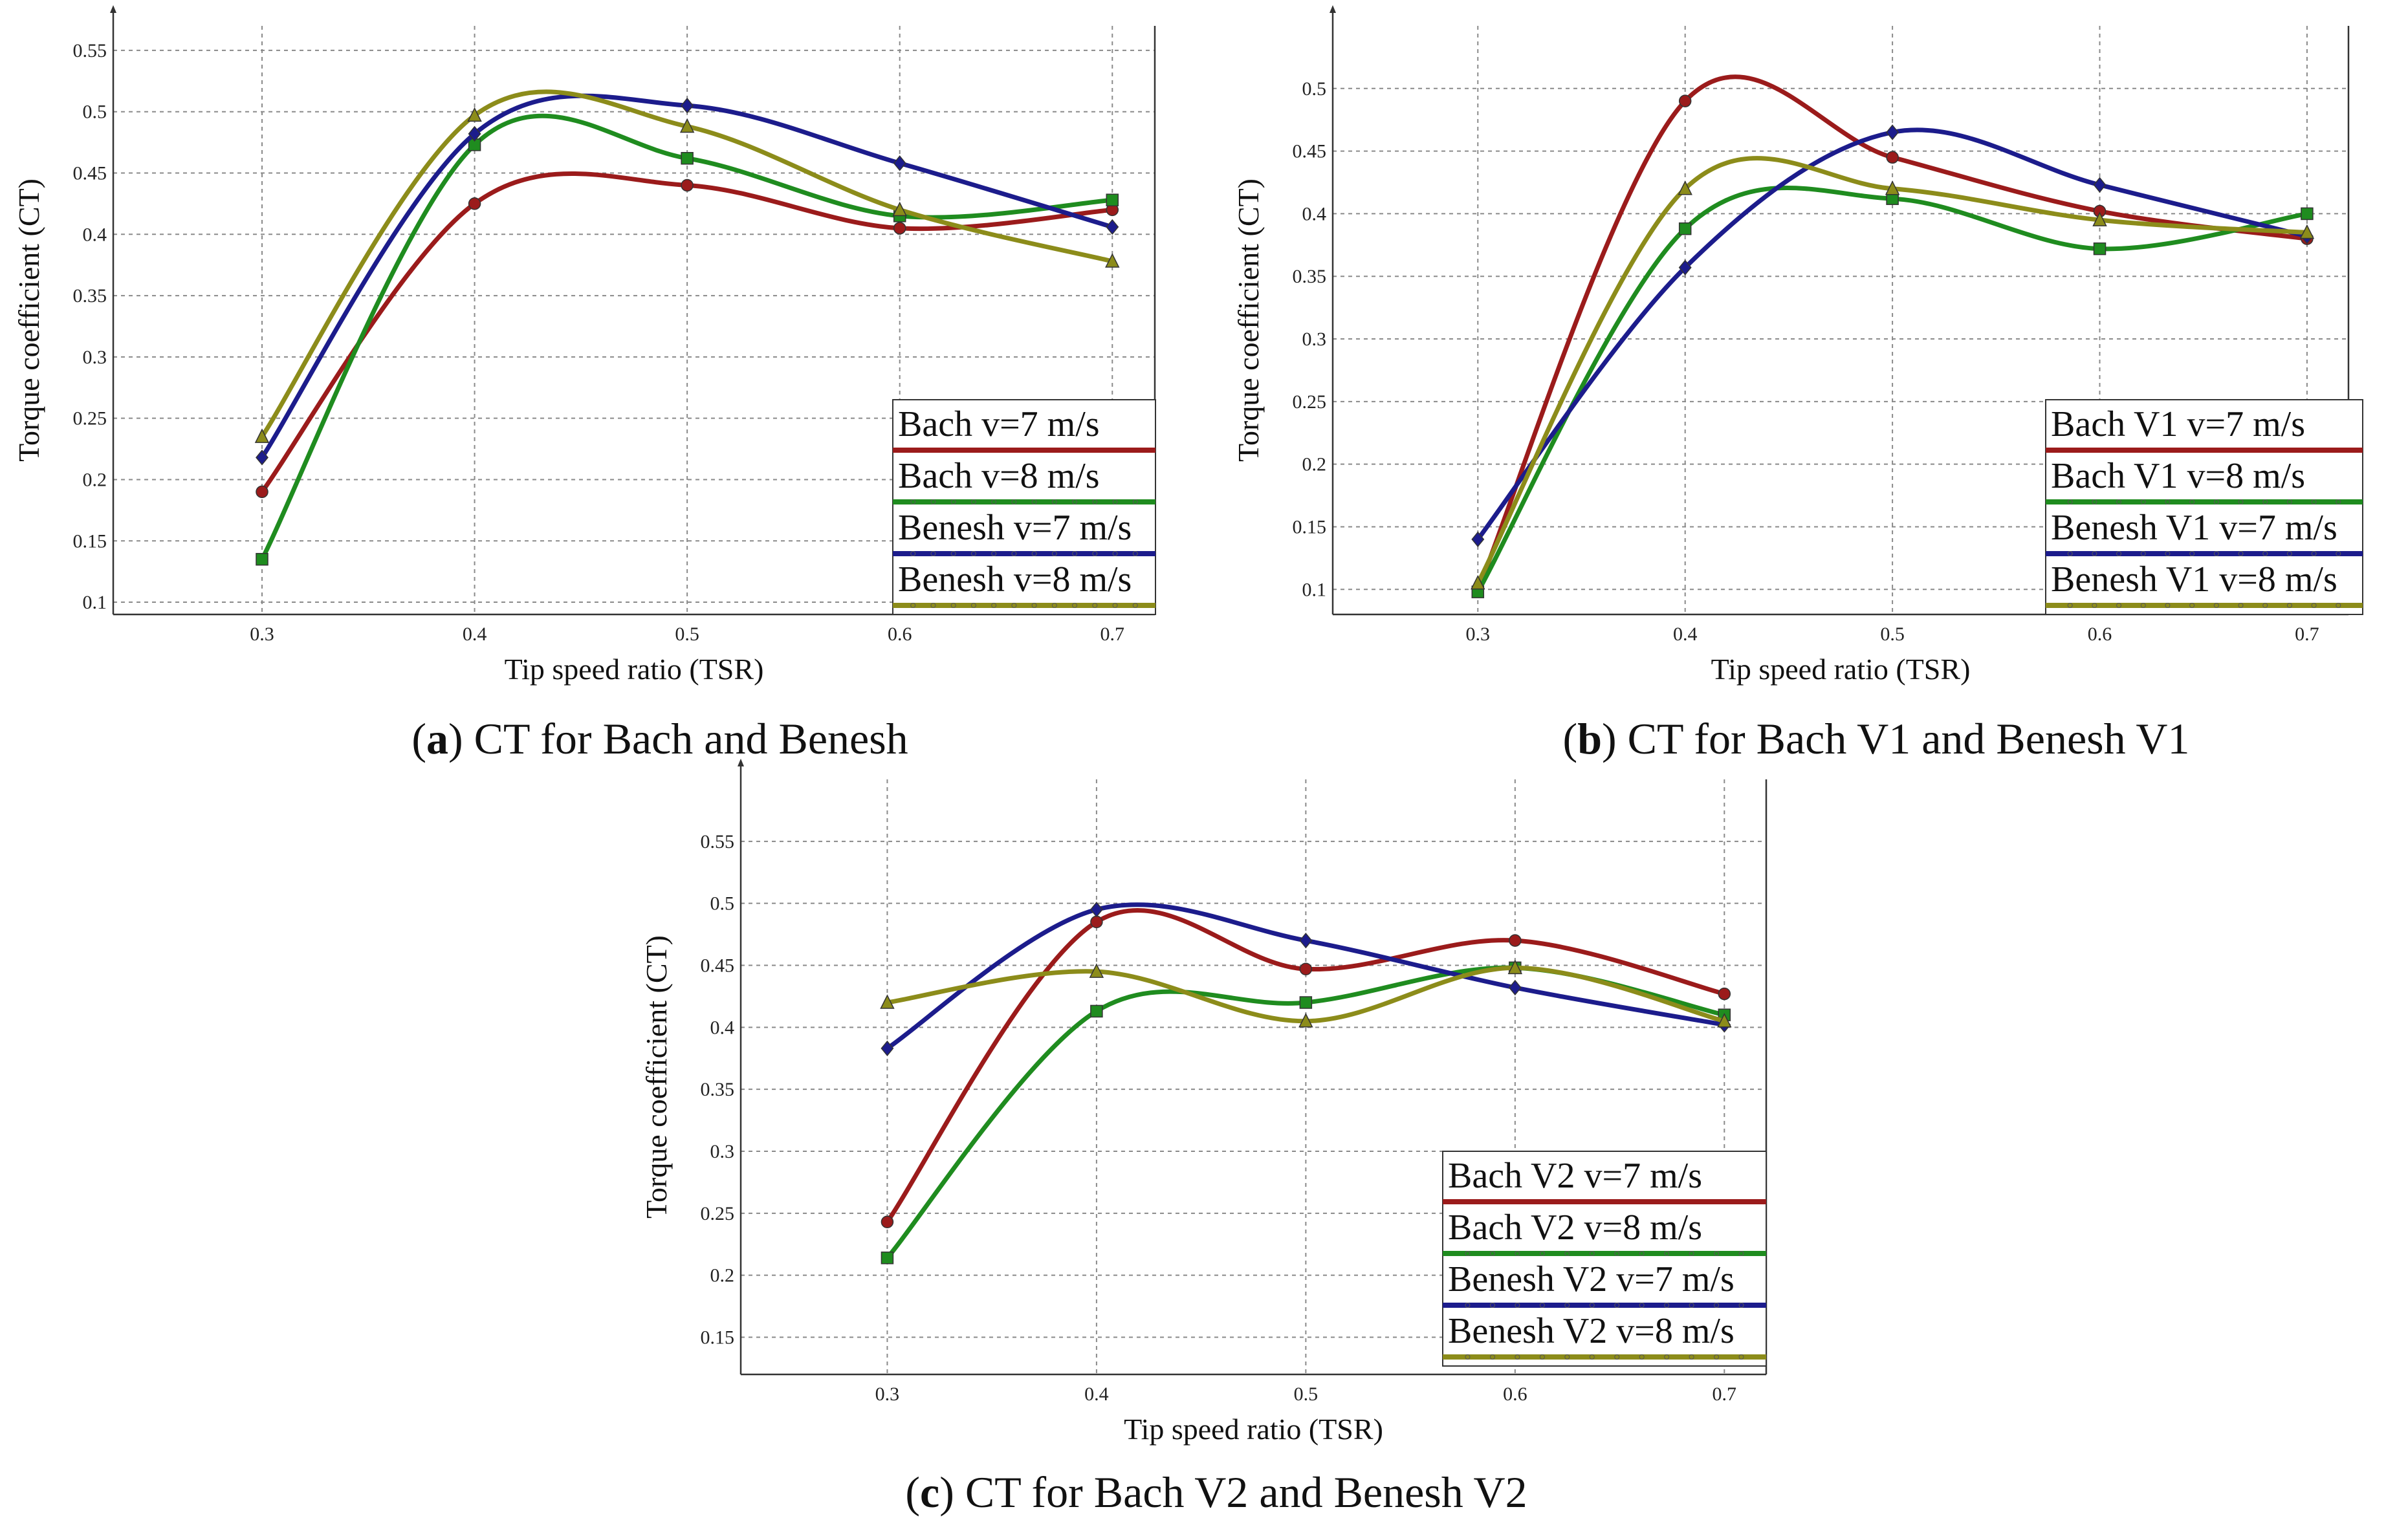 The height and width of the screenshot is (1540, 2386). What do you see at coordinates (1686, 634) in the screenshot?
I see `x-tick-label: 0.4` at bounding box center [1686, 634].